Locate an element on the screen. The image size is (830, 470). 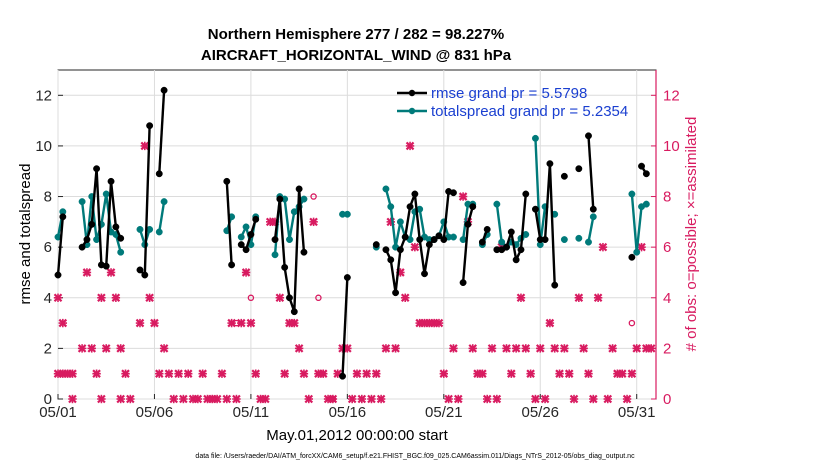
x-tick-label: 05/01 is located at coordinates (58, 412).